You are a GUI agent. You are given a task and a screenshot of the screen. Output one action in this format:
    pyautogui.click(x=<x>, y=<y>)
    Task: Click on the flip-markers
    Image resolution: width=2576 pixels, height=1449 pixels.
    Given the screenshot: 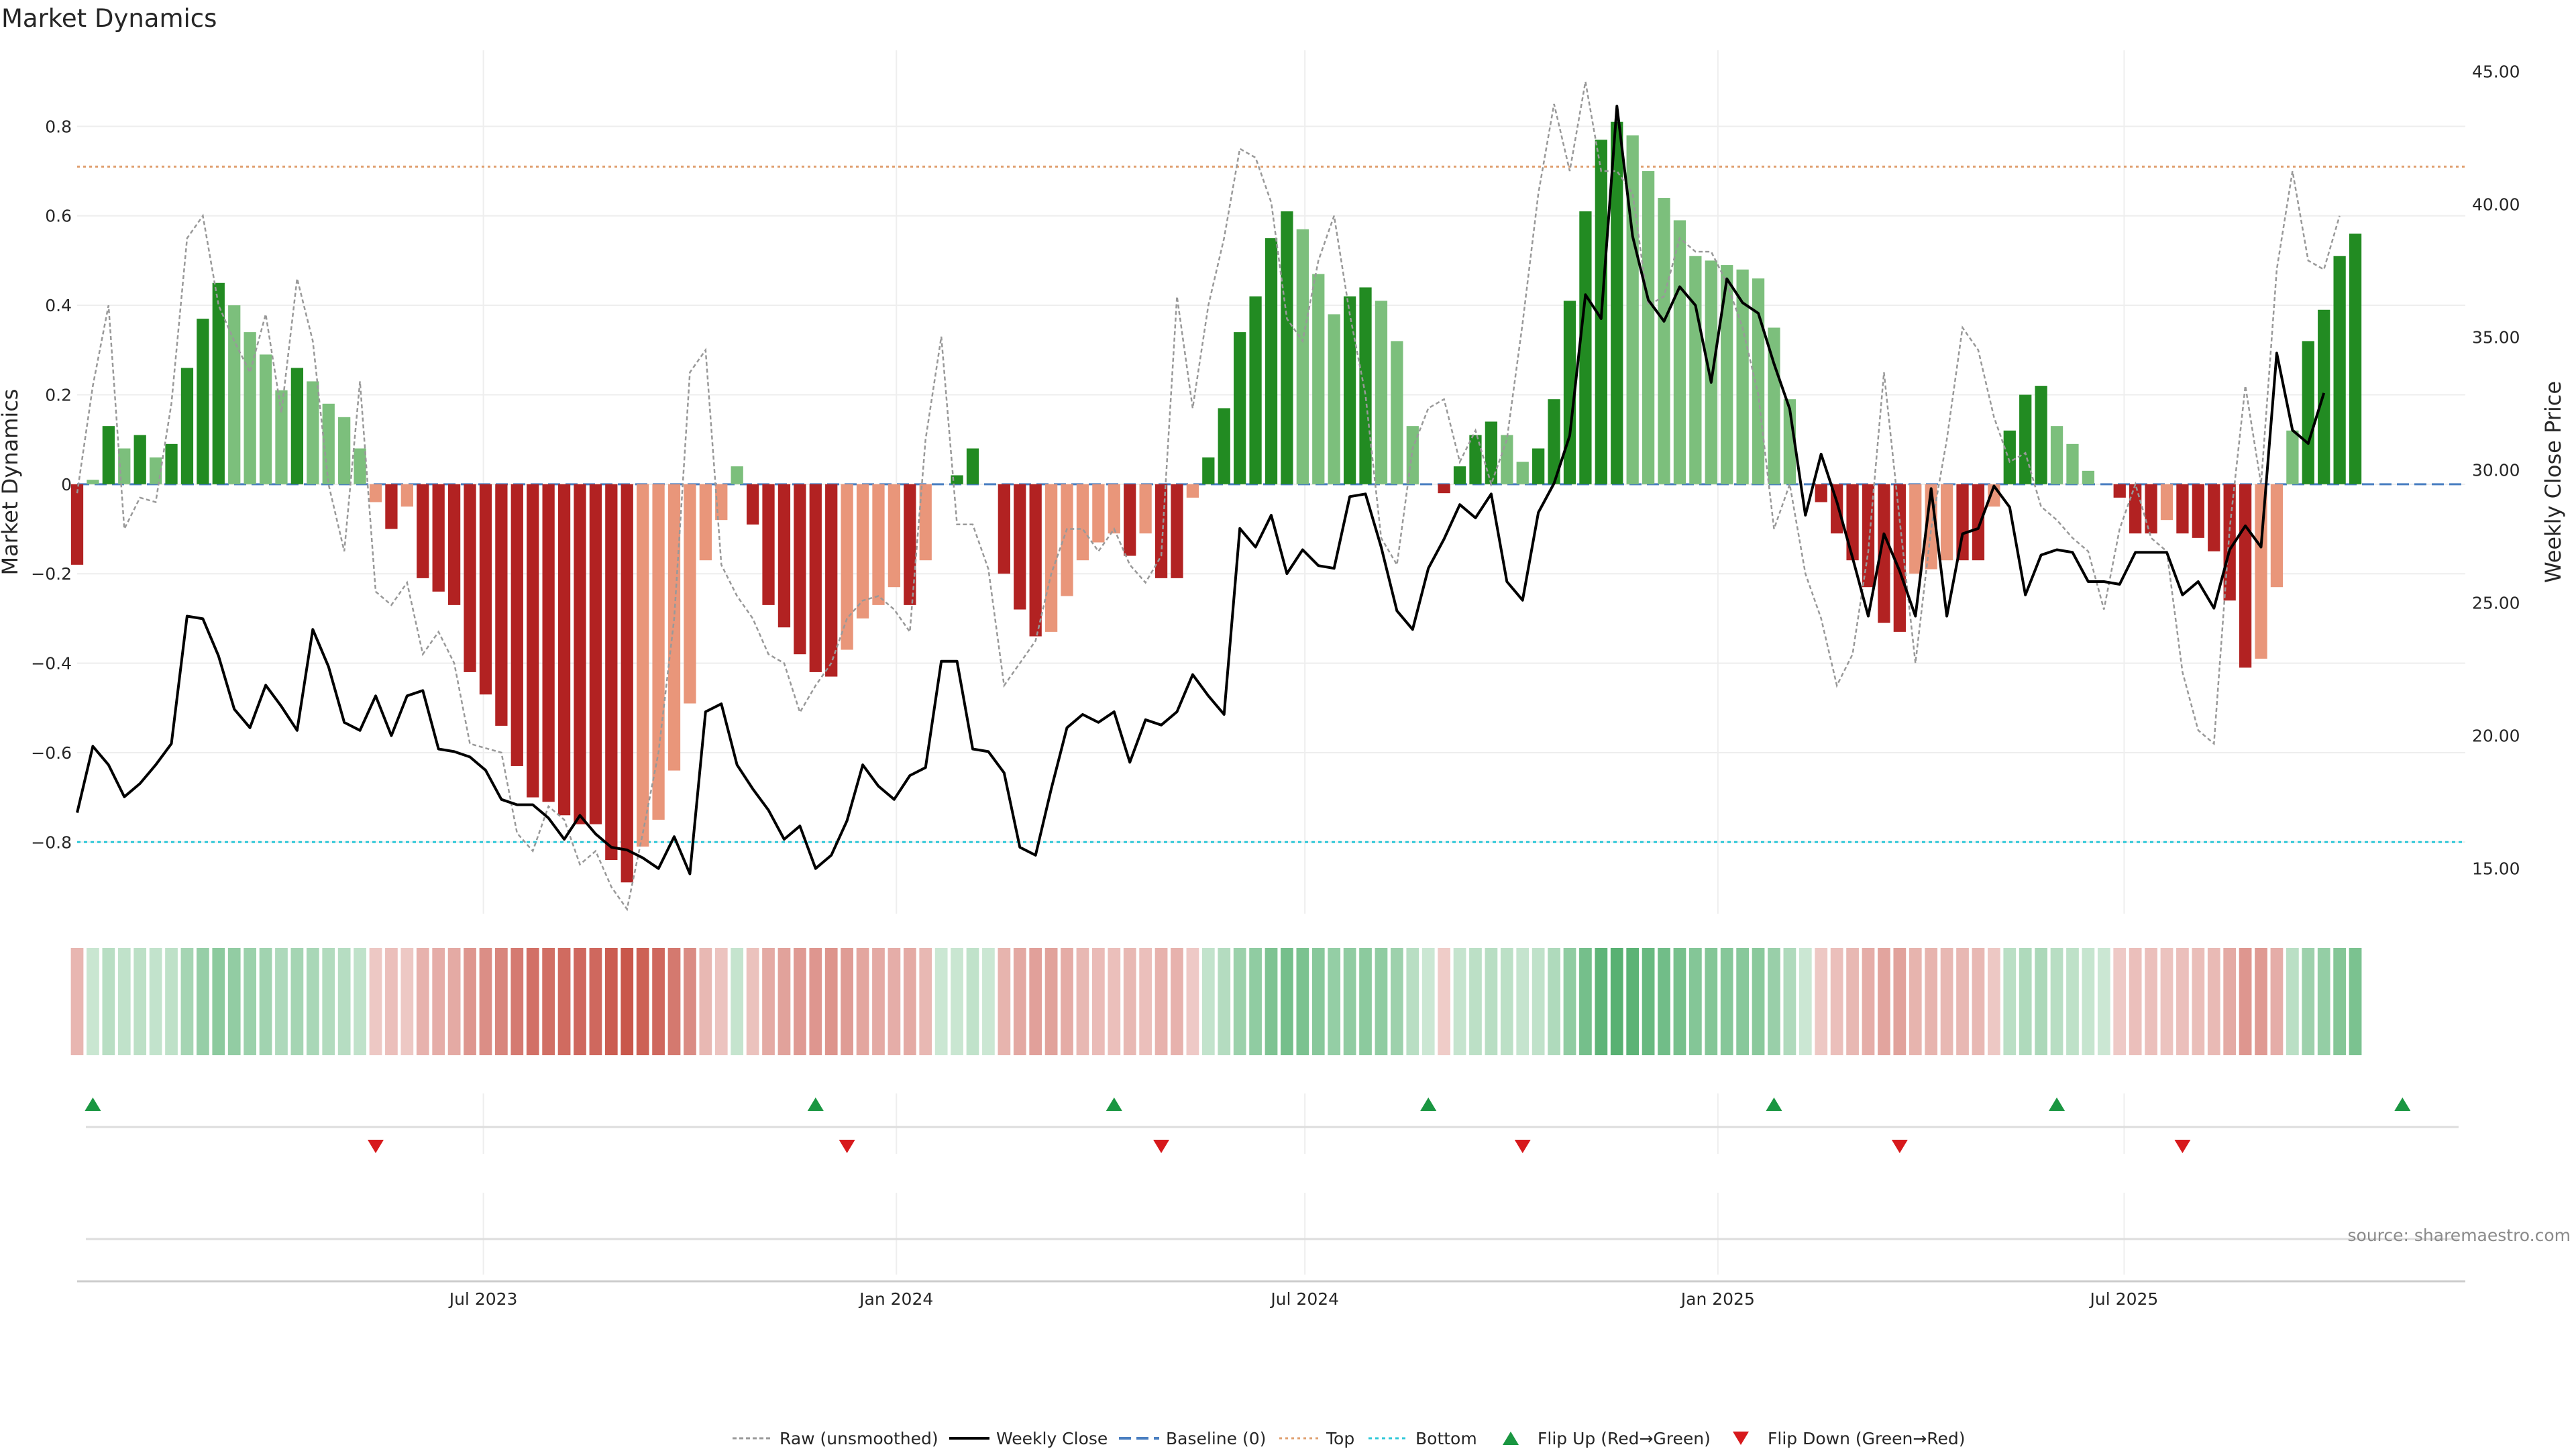 What is the action you would take?
    pyautogui.click(x=1272, y=1168)
    